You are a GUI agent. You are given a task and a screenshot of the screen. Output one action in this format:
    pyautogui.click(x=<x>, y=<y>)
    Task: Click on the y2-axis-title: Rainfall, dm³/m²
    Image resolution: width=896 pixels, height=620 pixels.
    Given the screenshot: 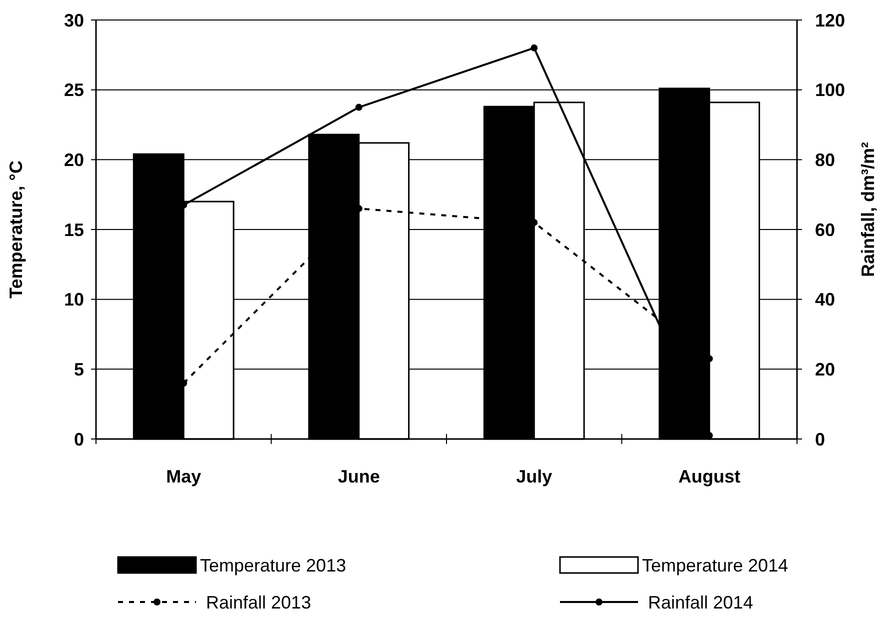 What is the action you would take?
    pyautogui.click(x=868, y=210)
    